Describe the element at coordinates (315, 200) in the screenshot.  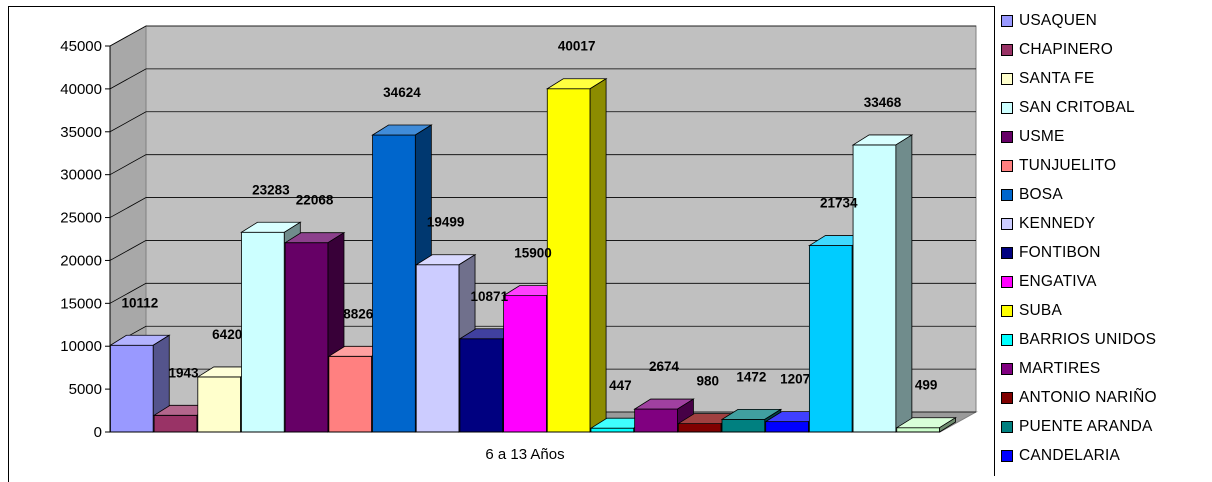
I see `data-label: 22068` at that location.